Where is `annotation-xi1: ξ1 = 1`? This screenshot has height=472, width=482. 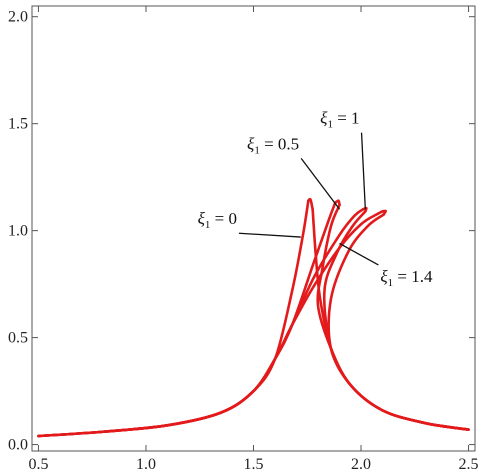
annotation-xi1: ξ1 = 1 is located at coordinates (343, 159).